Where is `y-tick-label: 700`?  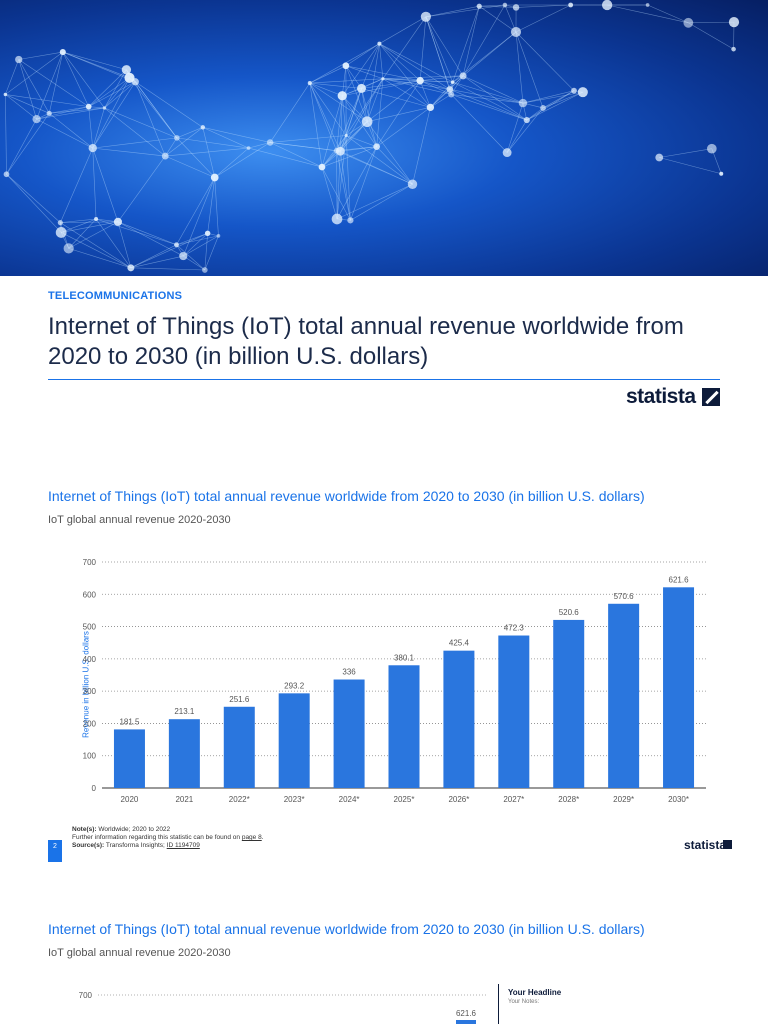 y-tick-label: 700 is located at coordinates (90, 562).